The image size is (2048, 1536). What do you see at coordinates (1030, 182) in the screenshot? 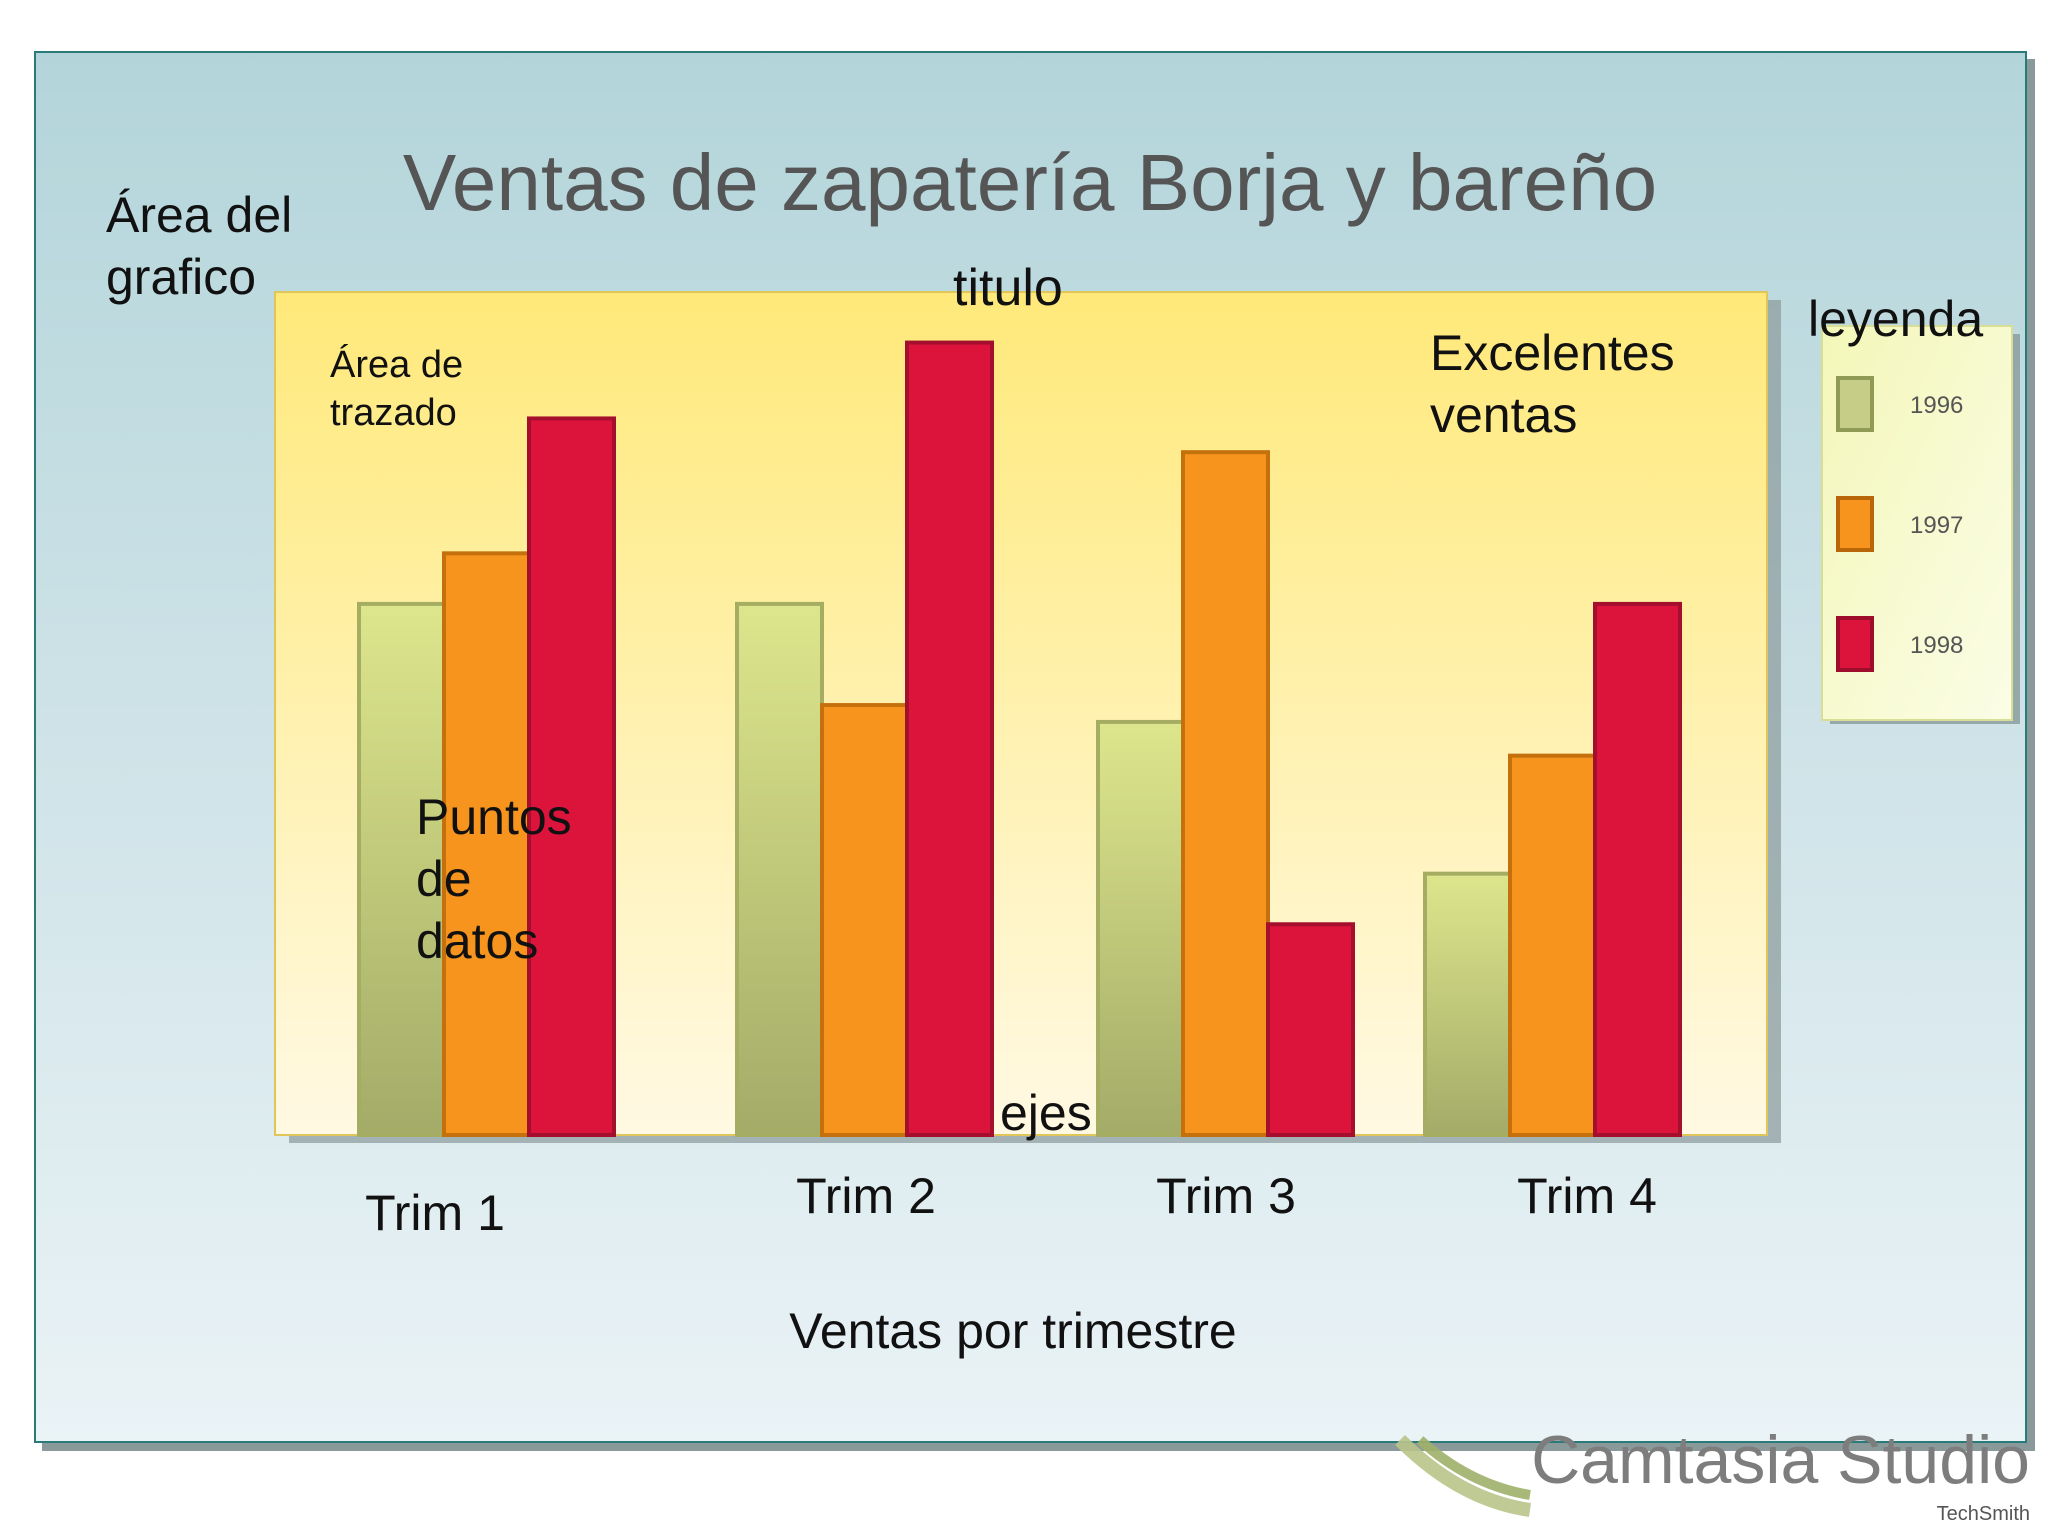
I see `chart-title: Ventas de zapatería Borja y bareño` at bounding box center [1030, 182].